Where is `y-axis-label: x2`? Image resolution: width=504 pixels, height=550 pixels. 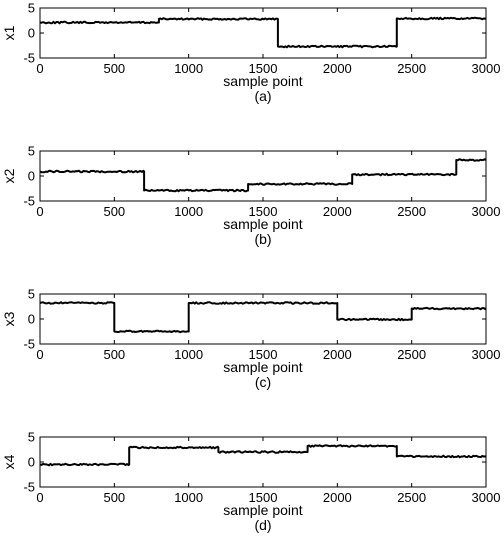
y-axis-label: x2 is located at coordinates (9, 175).